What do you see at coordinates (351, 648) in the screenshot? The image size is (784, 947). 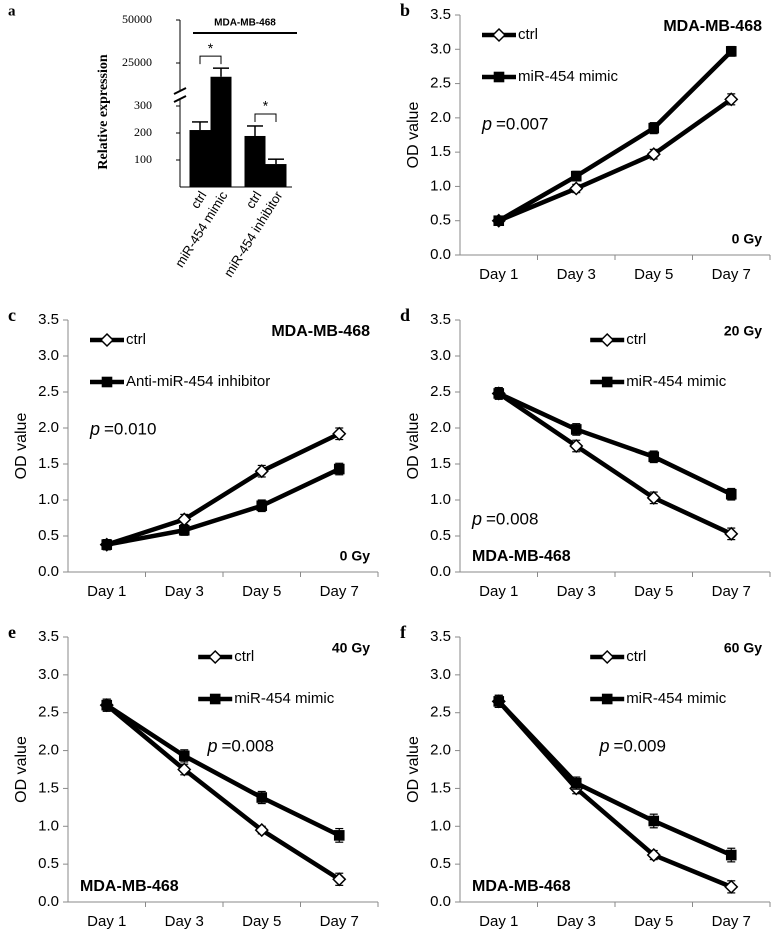 I see `dose-label: 40 Gy` at bounding box center [351, 648].